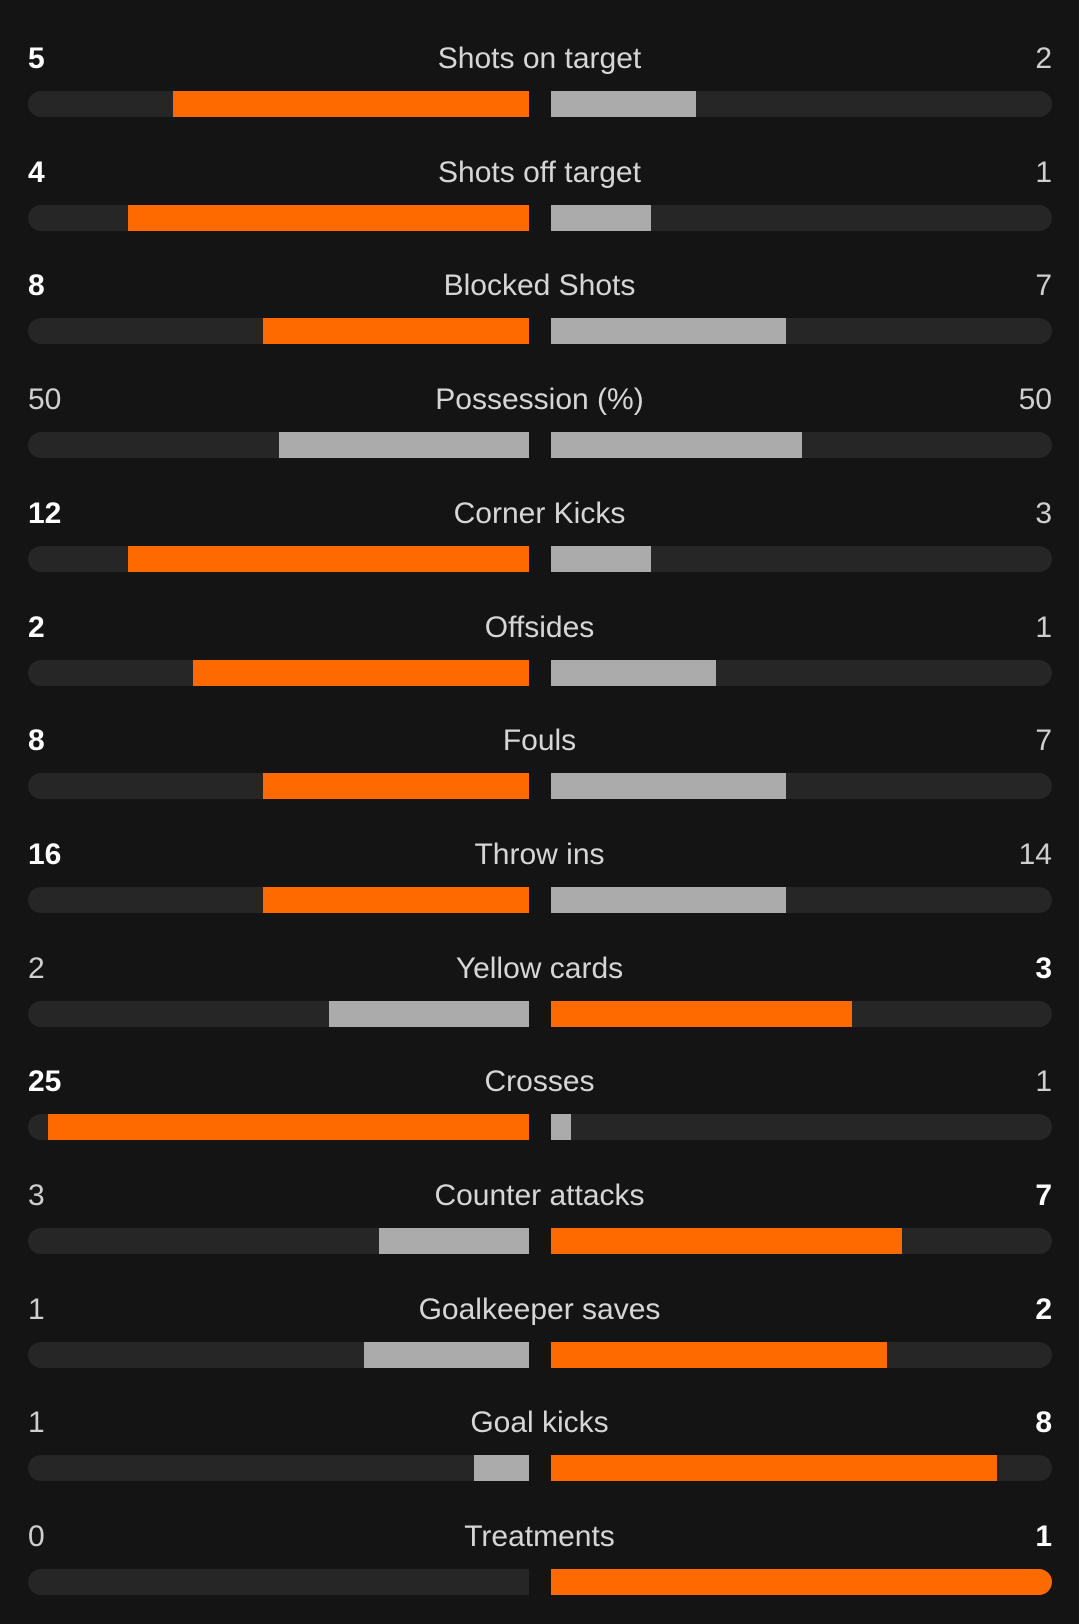 The width and height of the screenshot is (1079, 1624). What do you see at coordinates (36, 286) in the screenshot?
I see `home-value: 8` at bounding box center [36, 286].